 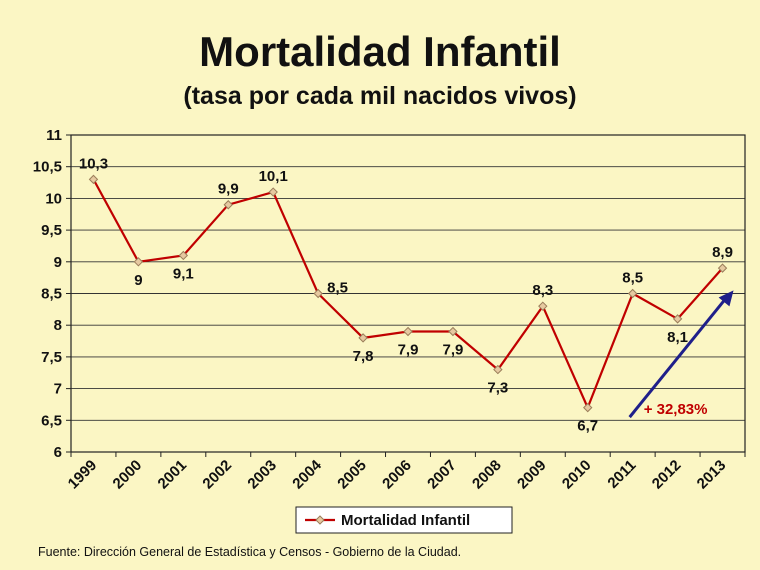 What do you see at coordinates (51, 420) in the screenshot?
I see `y-tick-label: 6,5` at bounding box center [51, 420].